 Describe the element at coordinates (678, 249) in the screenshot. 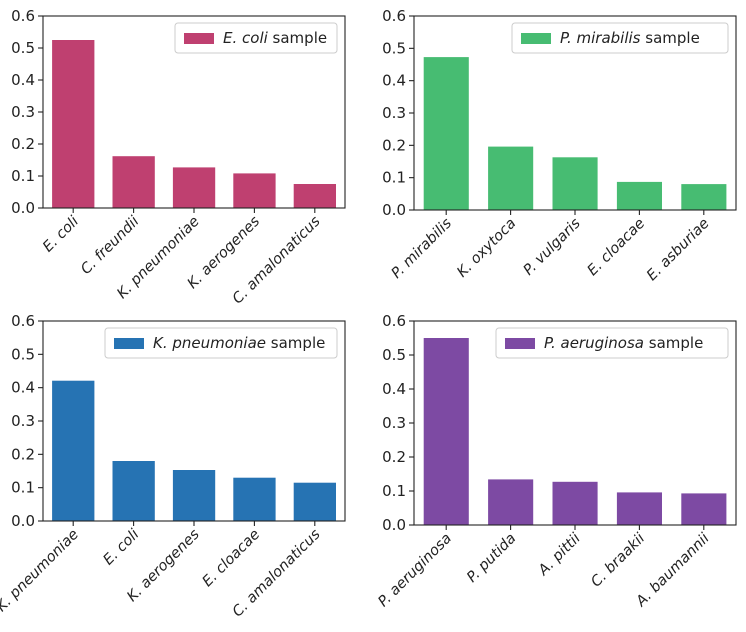

I see `x-tick-label: E. asburiae` at that location.